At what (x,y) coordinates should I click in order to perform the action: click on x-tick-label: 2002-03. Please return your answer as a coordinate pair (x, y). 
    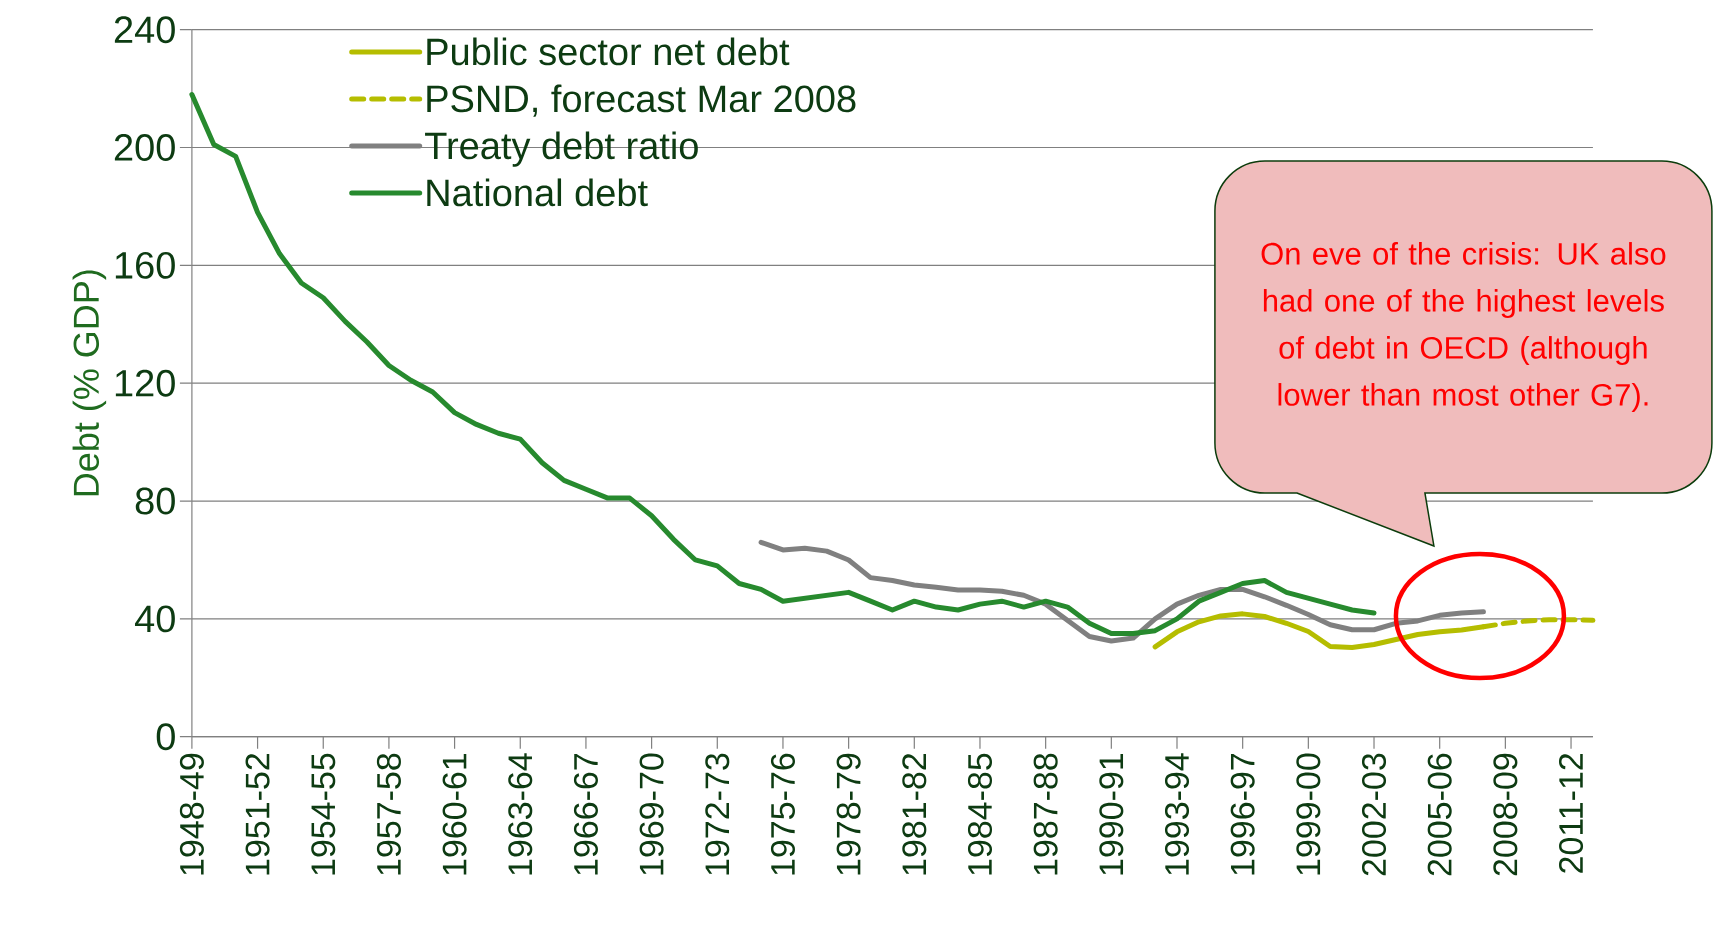
    Looking at the image, I should click on (1374, 814).